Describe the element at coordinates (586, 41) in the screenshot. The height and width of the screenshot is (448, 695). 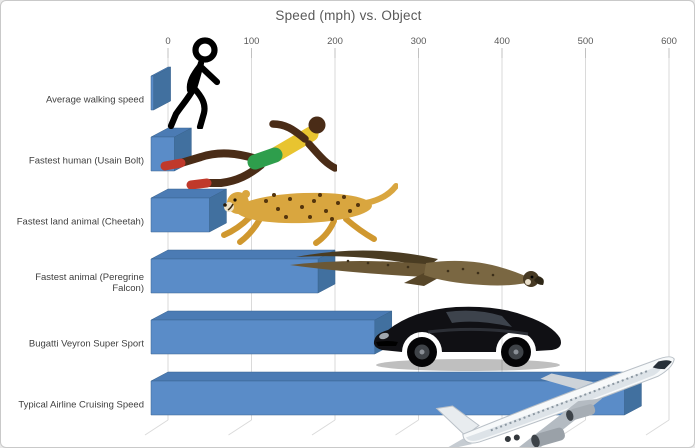
I see `x-tick-label: 500` at that location.